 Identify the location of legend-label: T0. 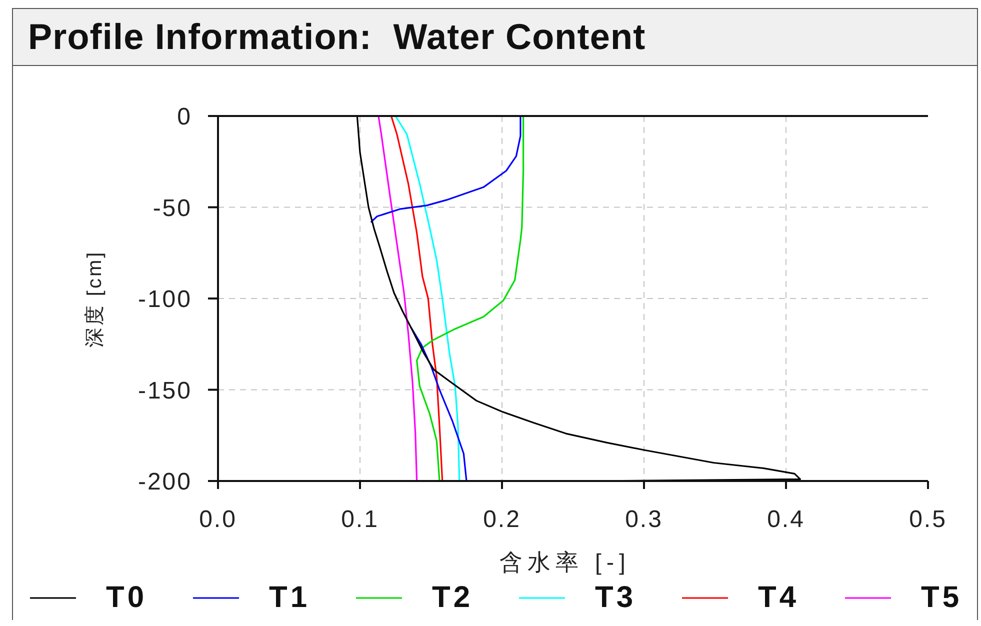
(127, 598).